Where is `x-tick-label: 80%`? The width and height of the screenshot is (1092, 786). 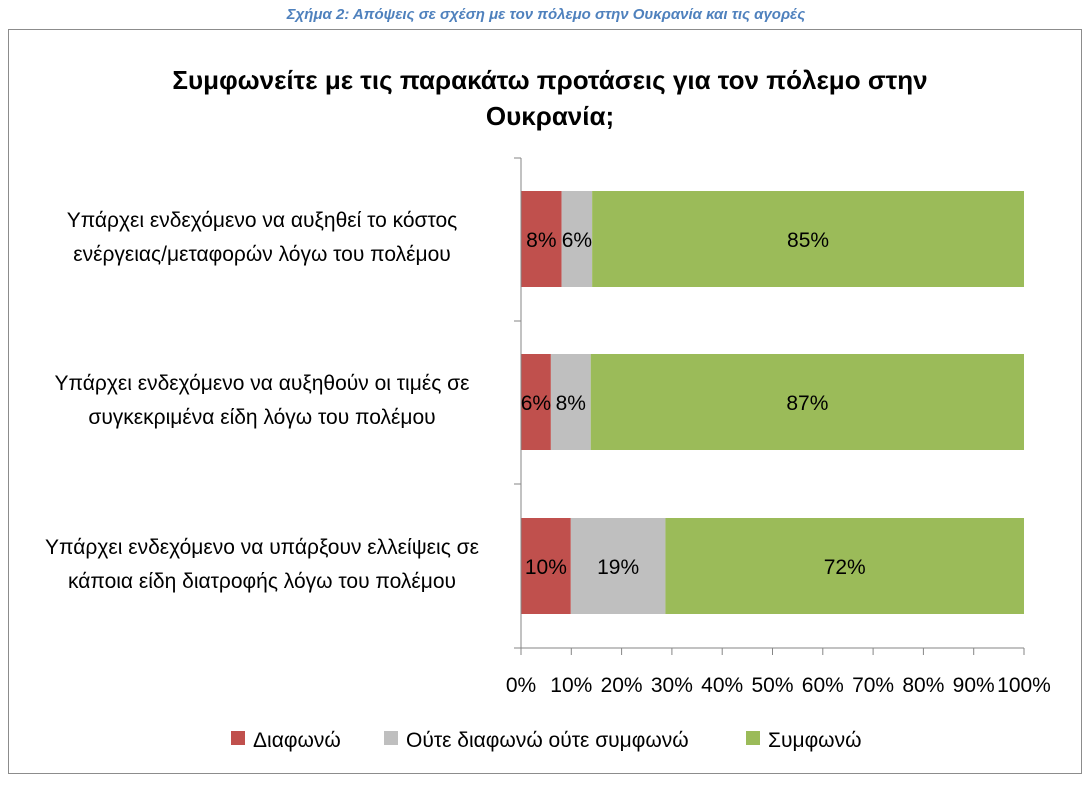
x-tick-label: 80% is located at coordinates (923, 685).